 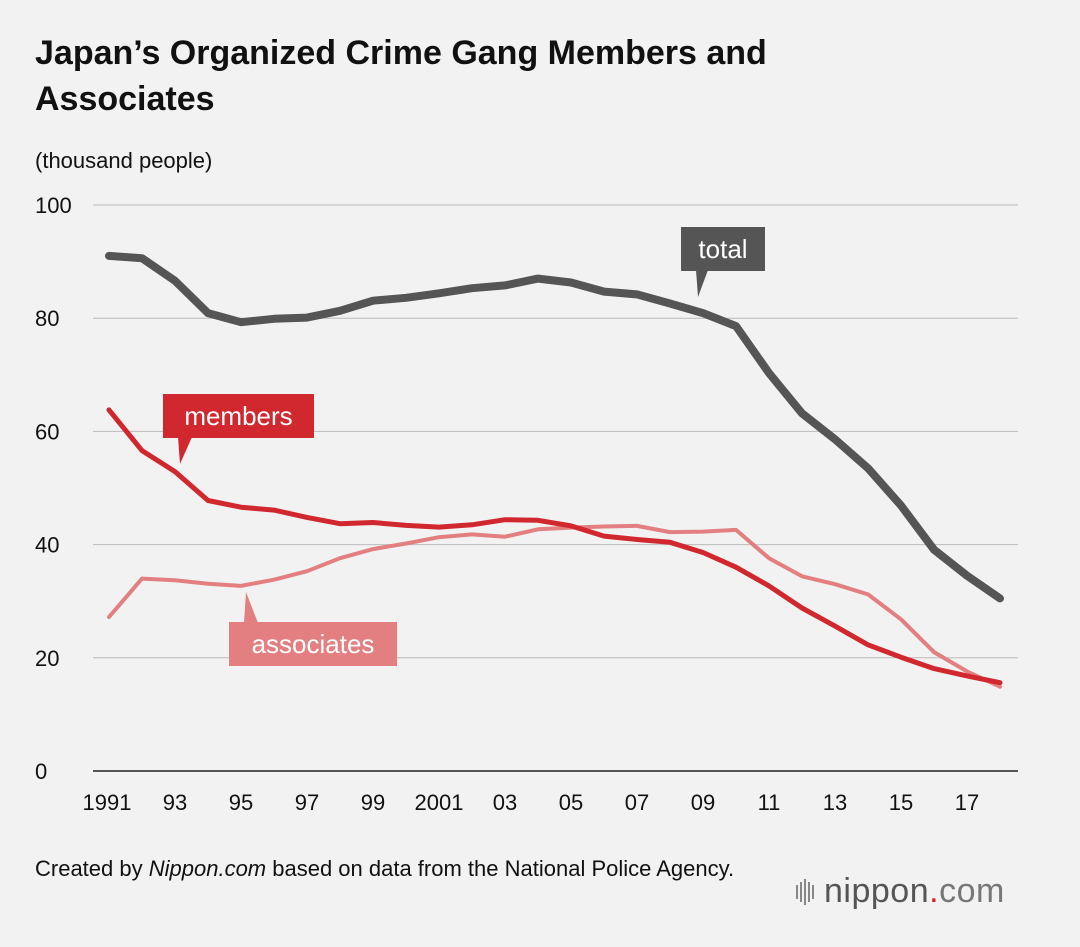 I want to click on series-label-total: total, so click(x=723, y=262).